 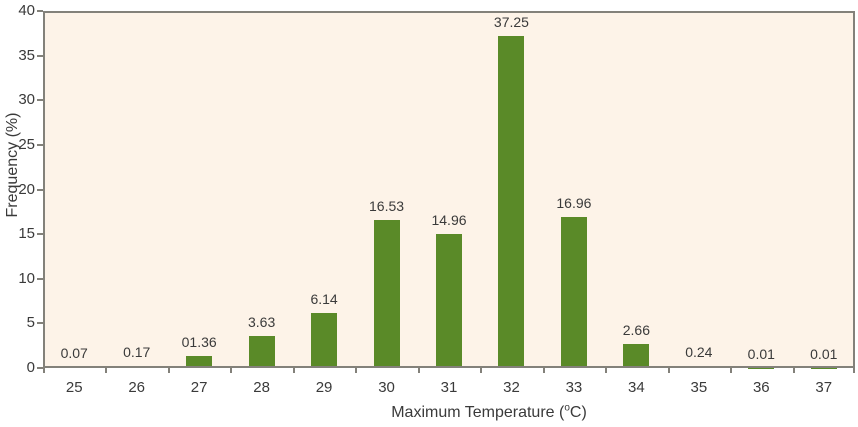 I want to click on bar-value-label: 2.66, so click(x=636, y=330).